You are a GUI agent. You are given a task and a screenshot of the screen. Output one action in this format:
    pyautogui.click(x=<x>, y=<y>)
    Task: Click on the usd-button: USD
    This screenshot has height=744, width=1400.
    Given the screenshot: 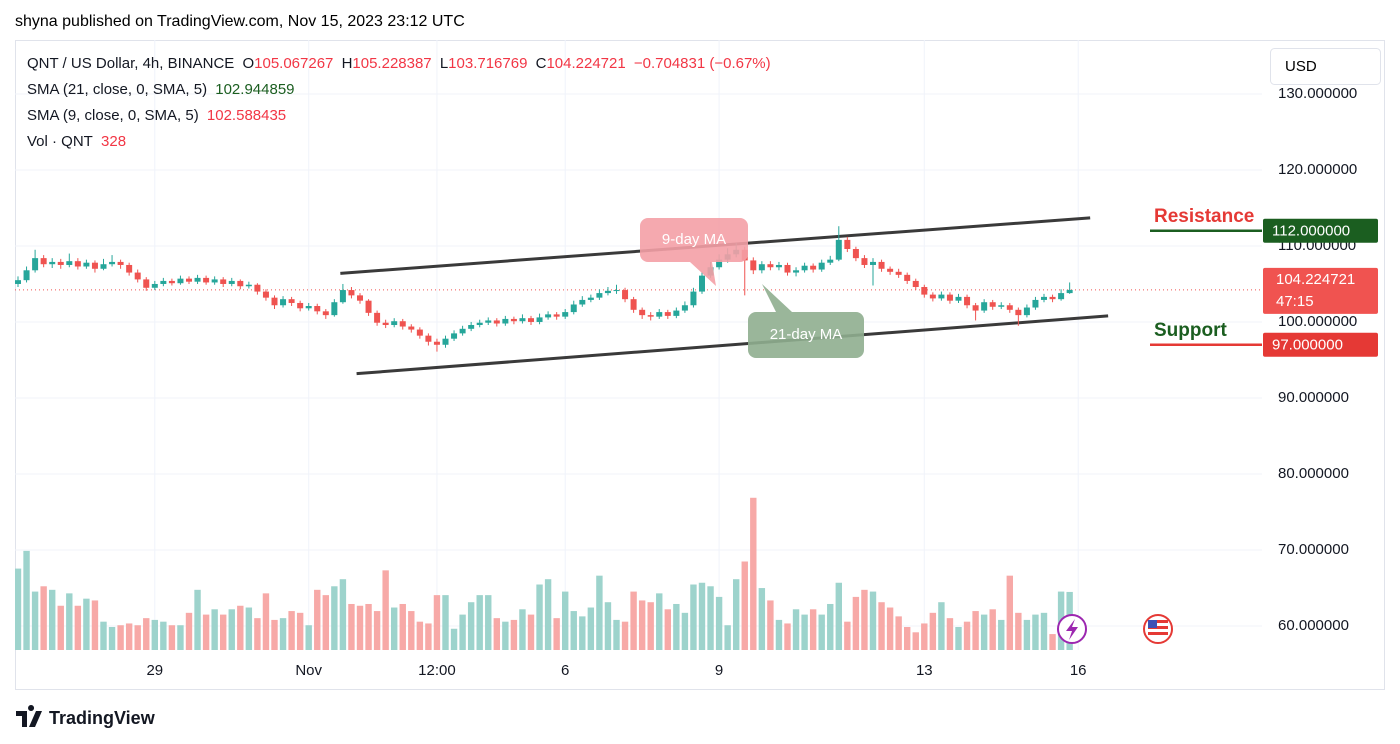 What is the action you would take?
    pyautogui.click(x=1325, y=66)
    